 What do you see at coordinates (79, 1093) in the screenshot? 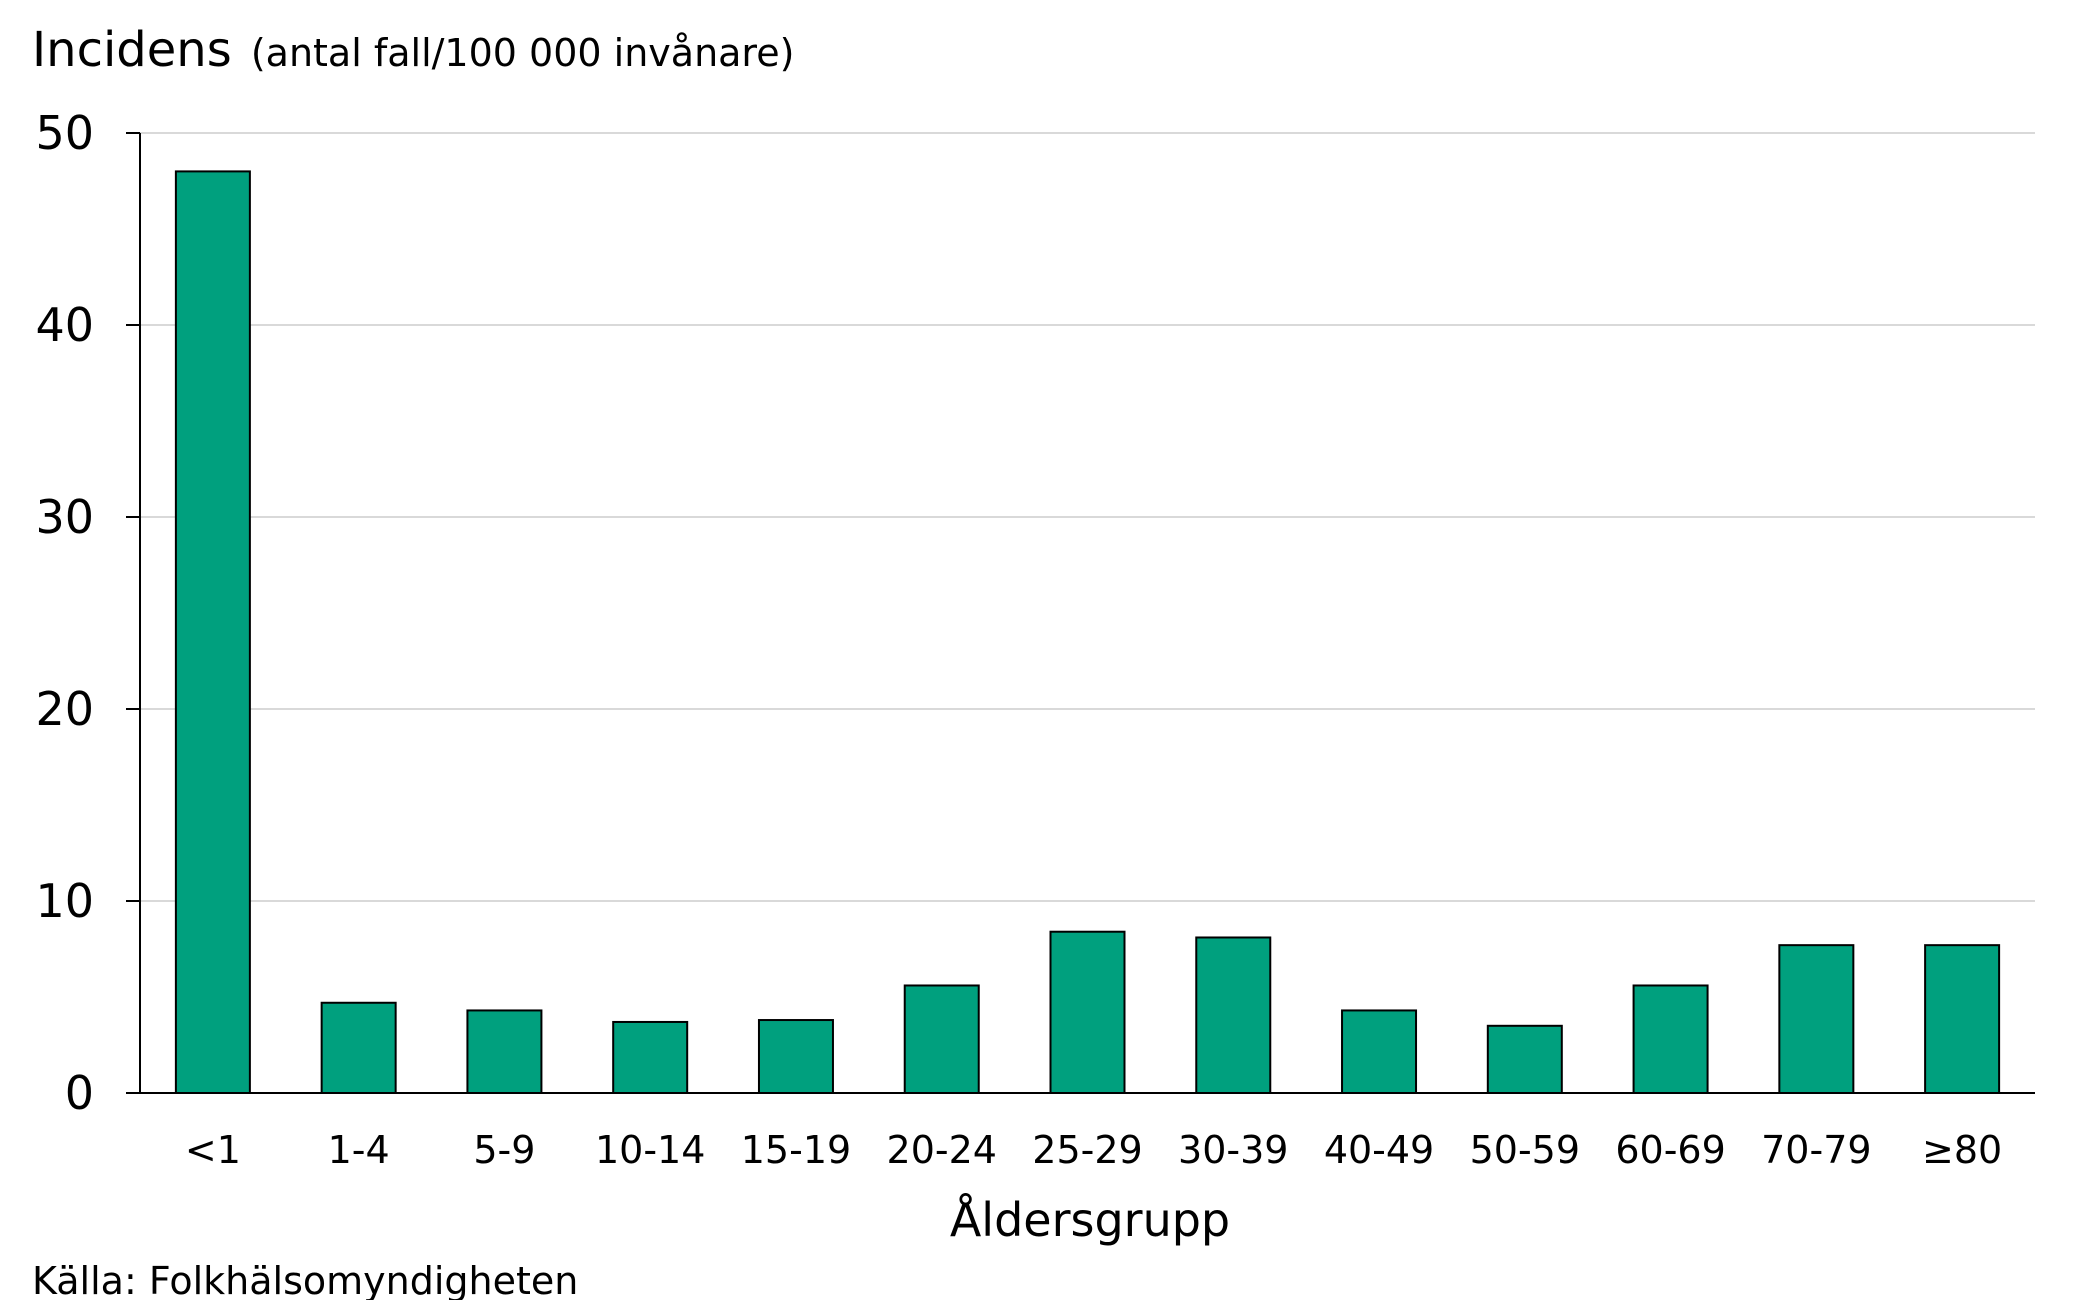
I see `y-tick-label: 0` at bounding box center [79, 1093].